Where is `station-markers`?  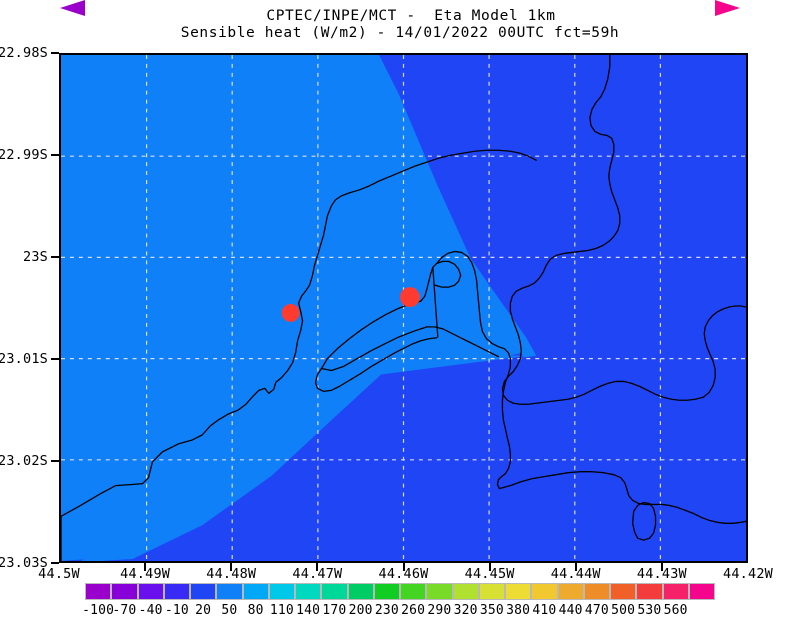 station-markers is located at coordinates (350, 304).